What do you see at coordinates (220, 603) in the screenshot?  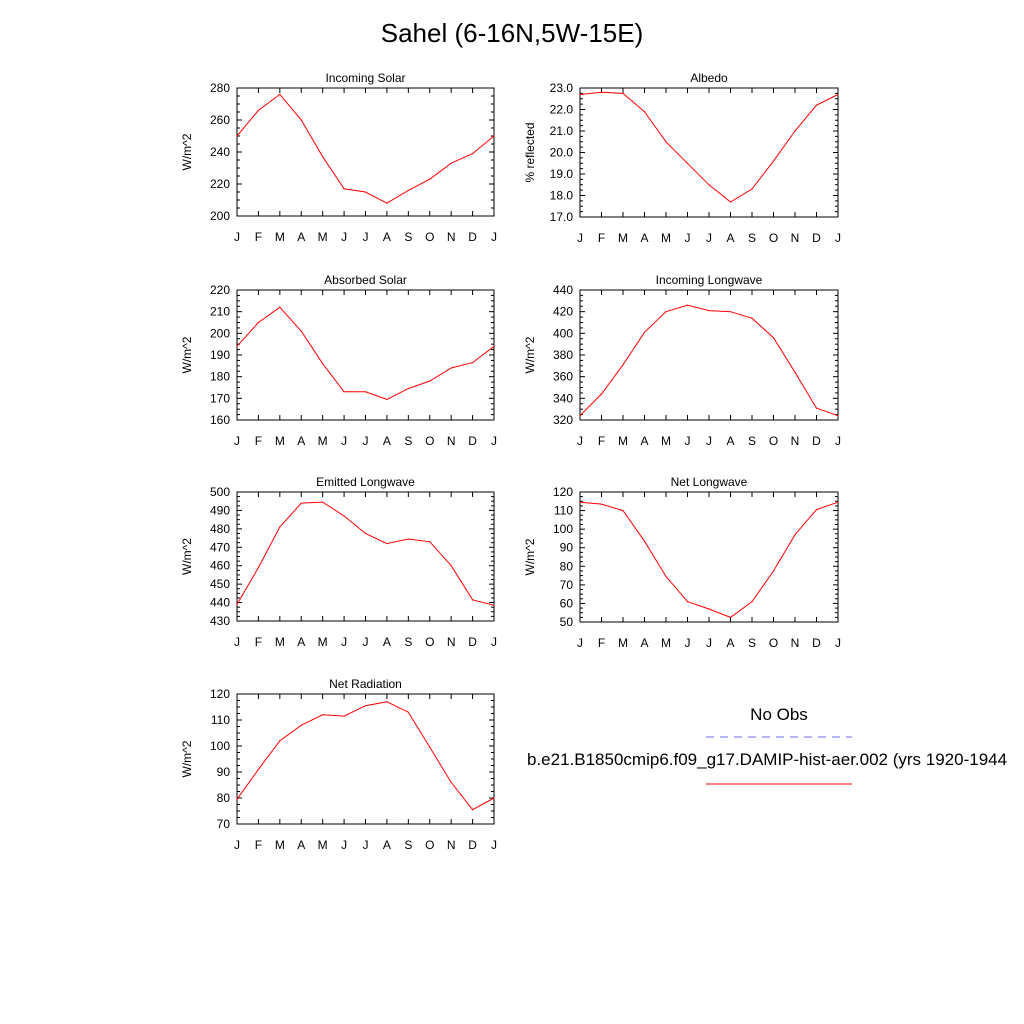 I see `y-tick-label: 440` at bounding box center [220, 603].